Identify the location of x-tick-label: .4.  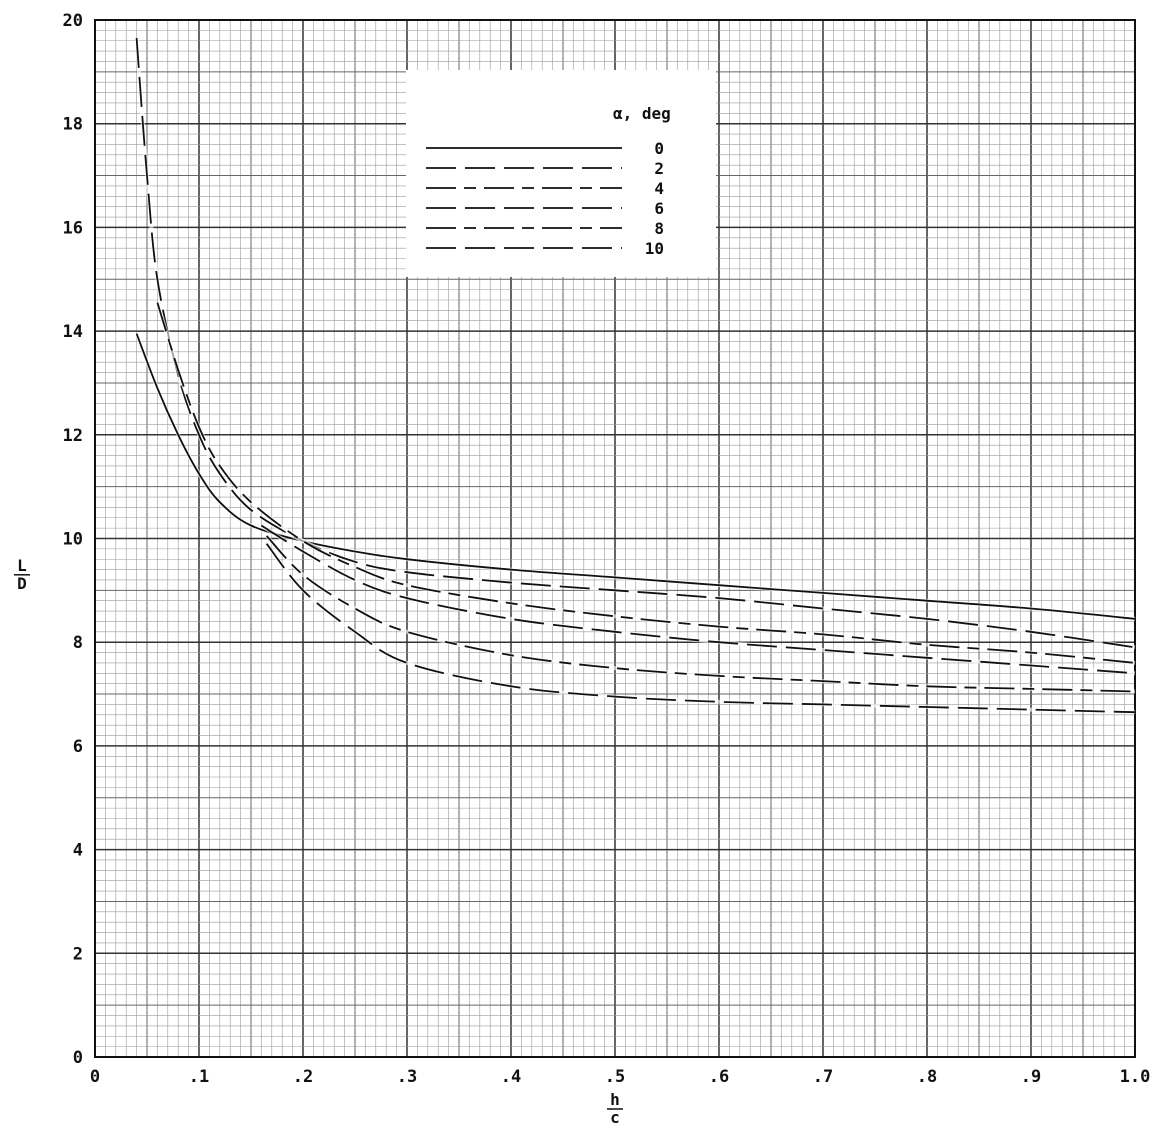
(511, 1077).